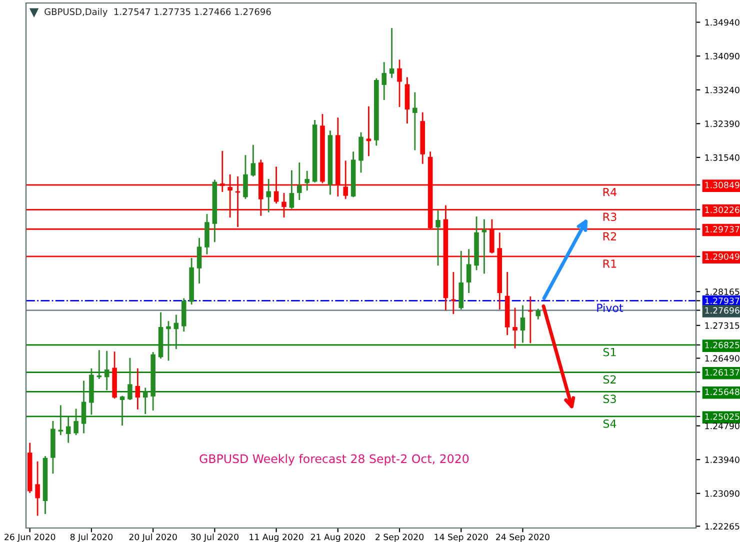 This screenshot has height=542, width=740. Describe the element at coordinates (214, 538) in the screenshot. I see `x-tick-label: 30 Jul 2020` at that location.